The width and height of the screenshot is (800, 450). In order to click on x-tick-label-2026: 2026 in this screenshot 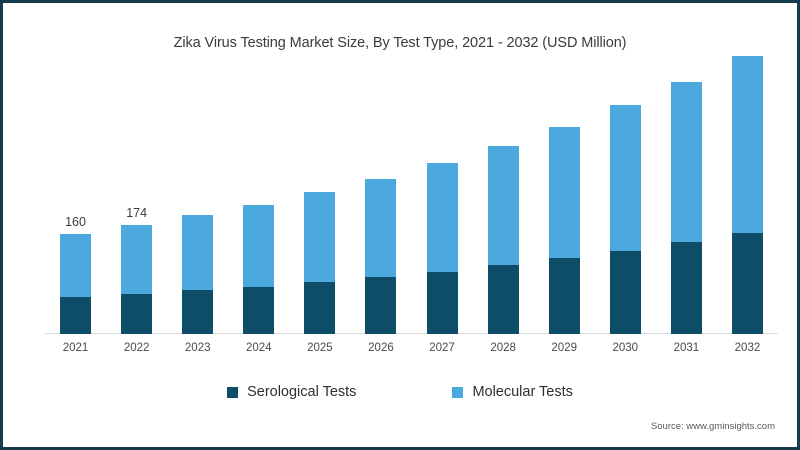, I will do `click(381, 348)`.